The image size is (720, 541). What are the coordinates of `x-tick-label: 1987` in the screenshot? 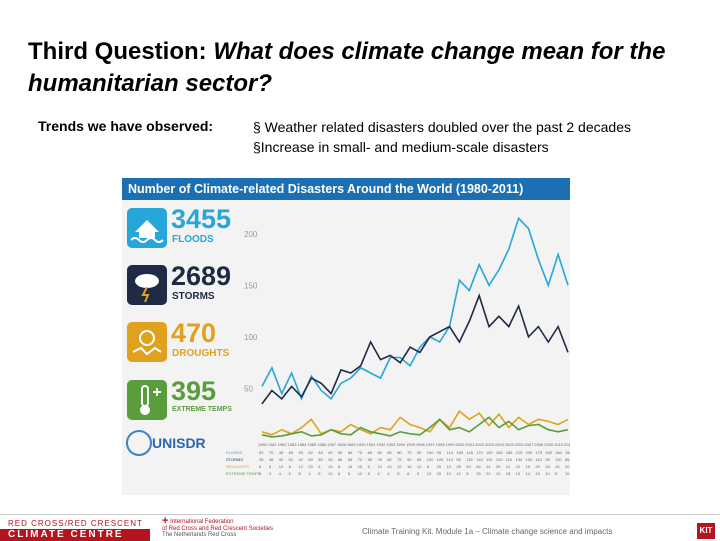 It's located at (332, 444).